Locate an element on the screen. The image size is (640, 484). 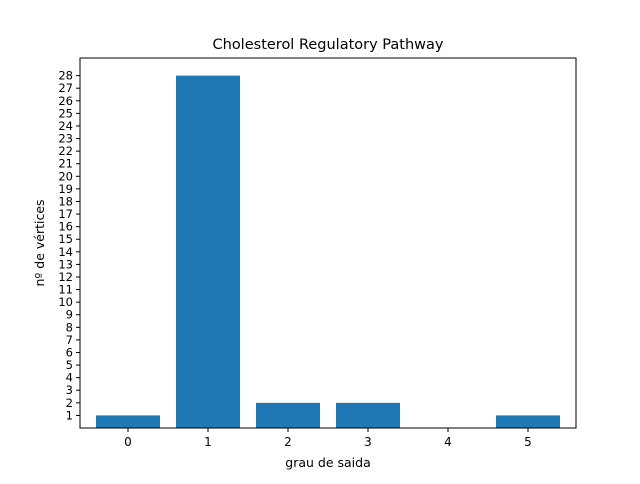
y-tick-label: 1 is located at coordinates (69, 415).